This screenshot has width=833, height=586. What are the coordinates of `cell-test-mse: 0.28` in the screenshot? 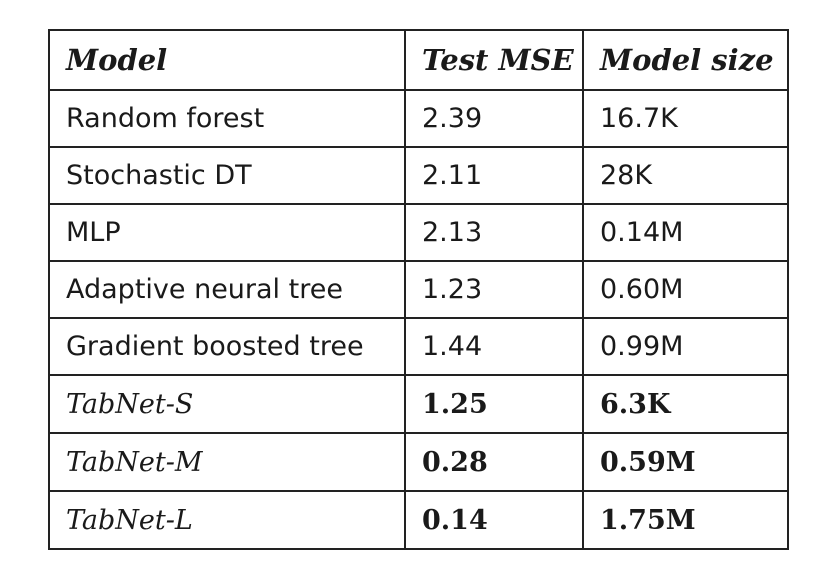 It's located at (494, 462).